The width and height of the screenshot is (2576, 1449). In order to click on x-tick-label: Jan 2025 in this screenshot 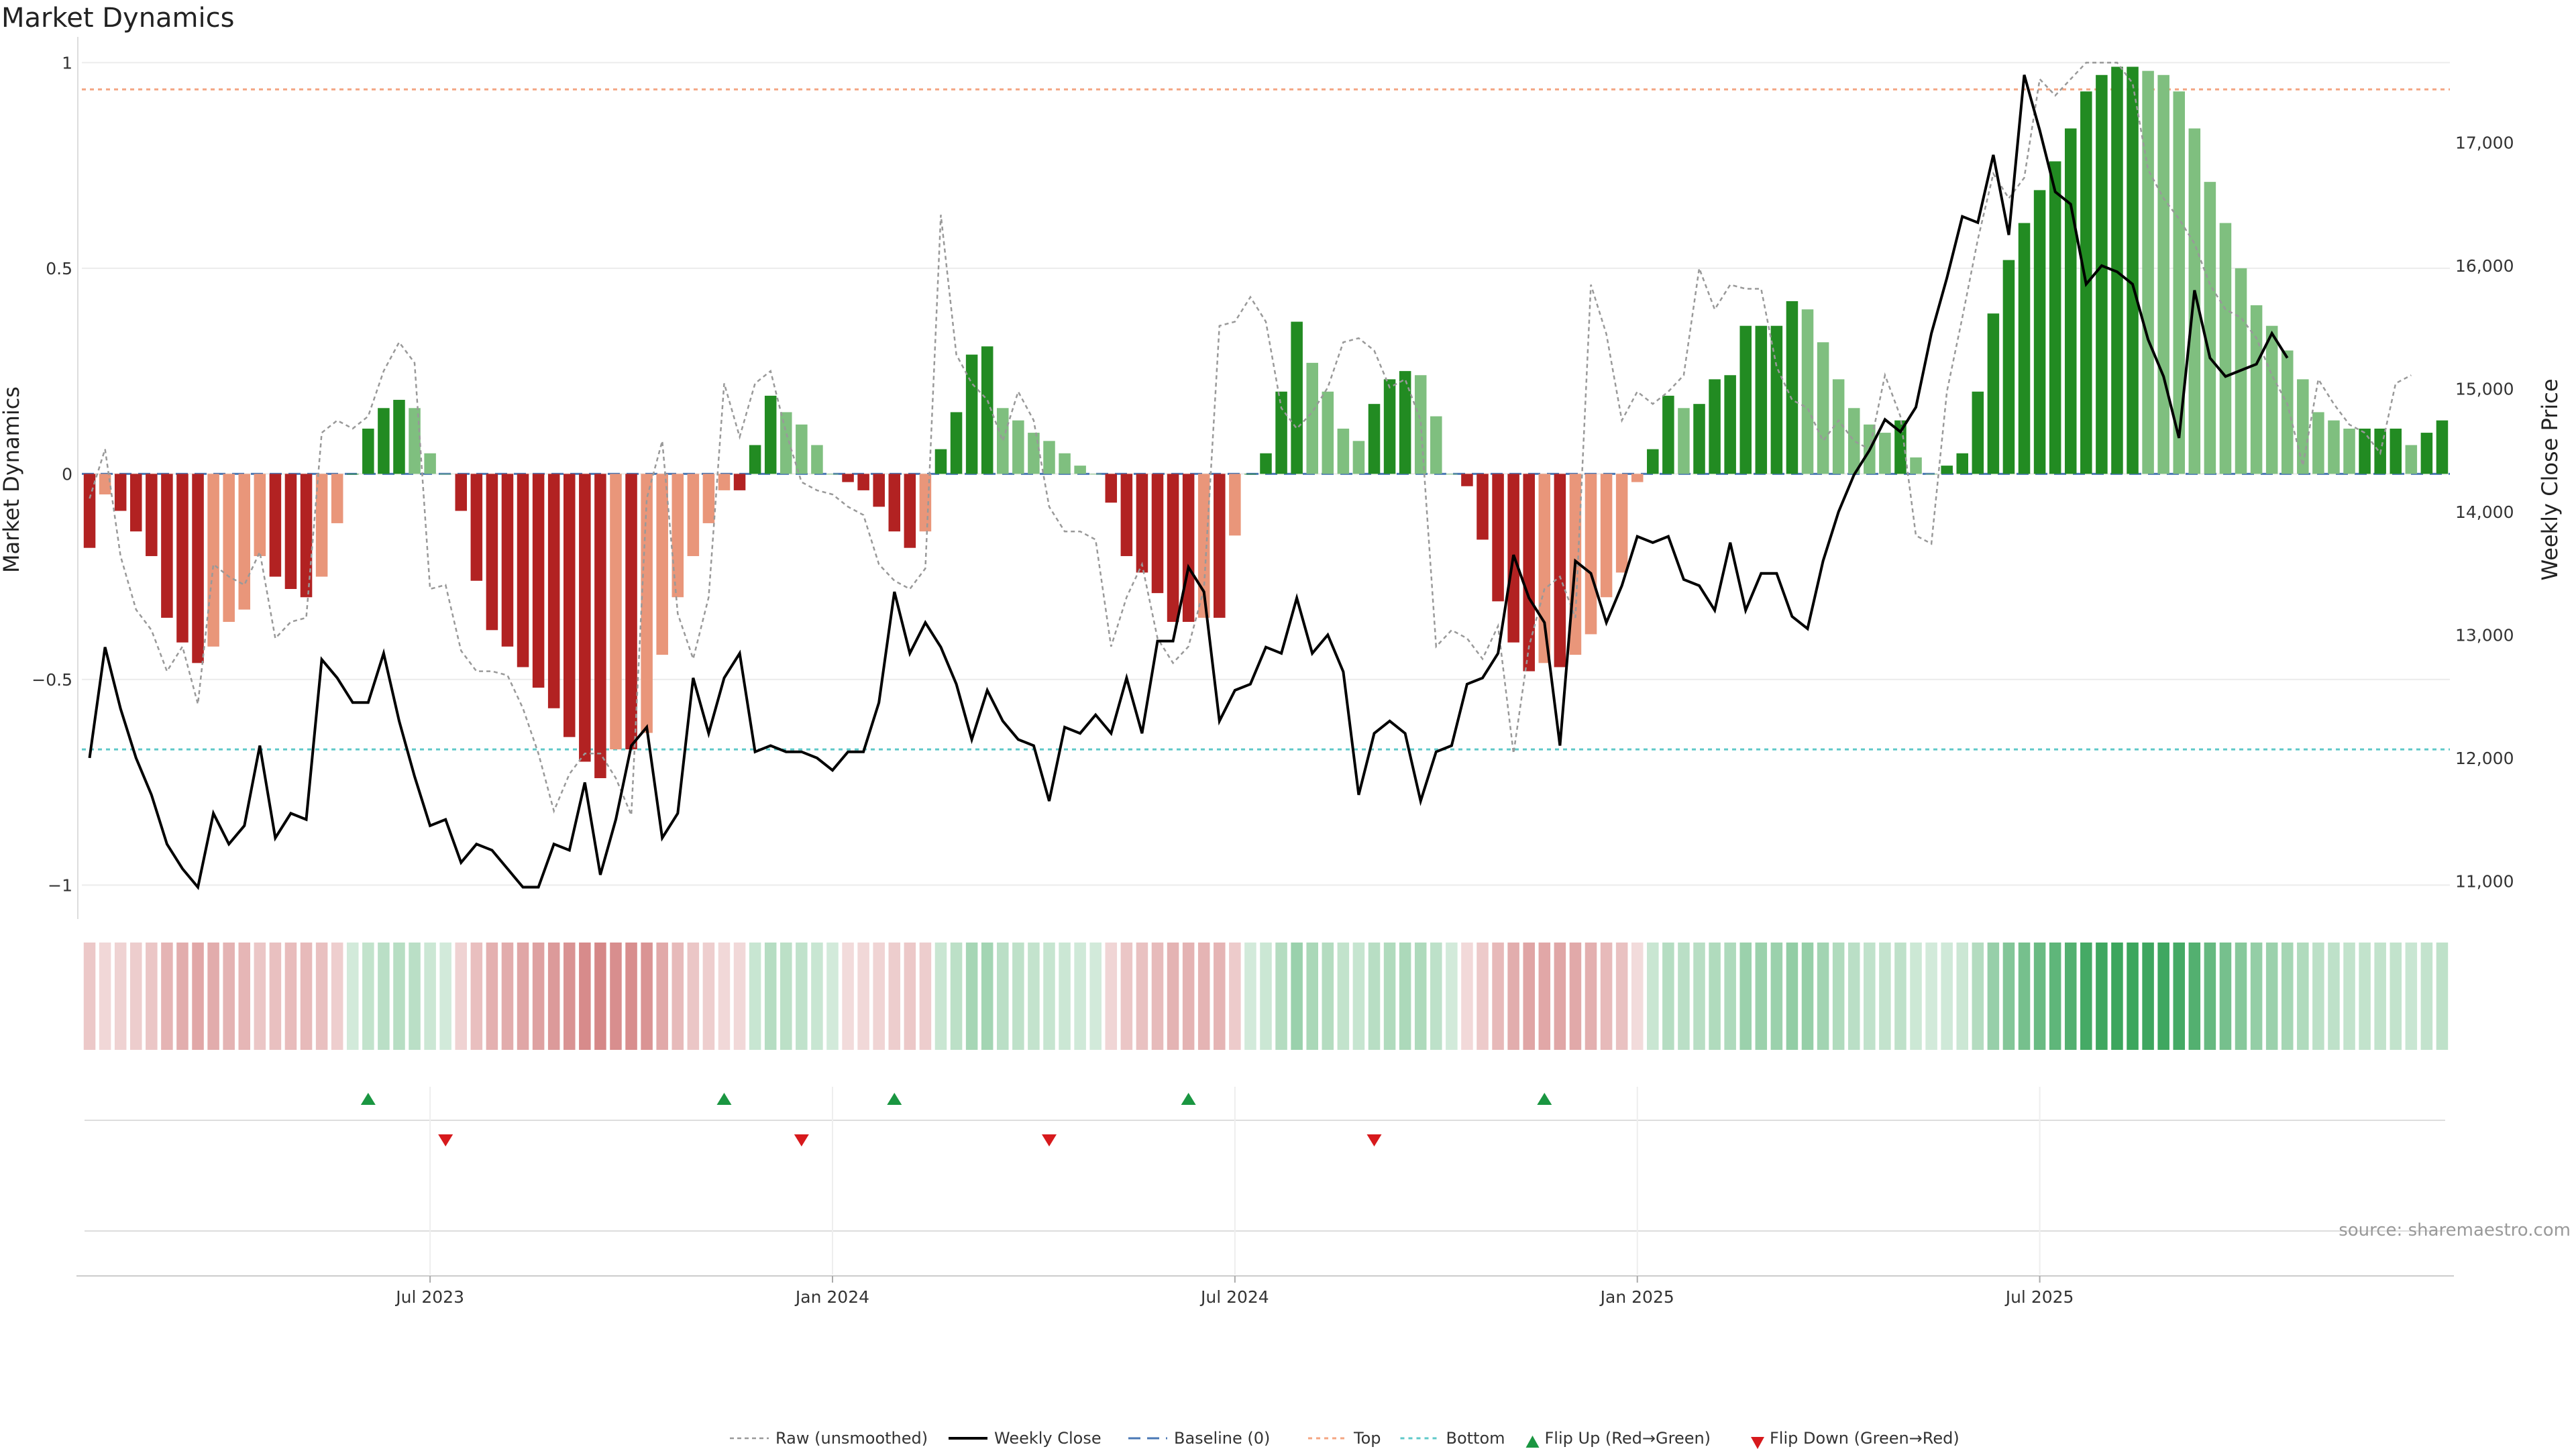, I will do `click(1636, 1297)`.